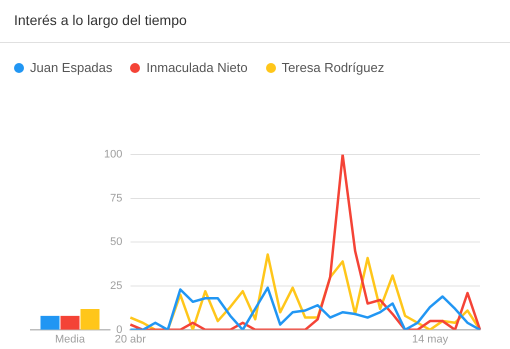 The image size is (510, 349). Describe the element at coordinates (333, 67) in the screenshot. I see `legend-label: Teresa Rodríguez` at that location.